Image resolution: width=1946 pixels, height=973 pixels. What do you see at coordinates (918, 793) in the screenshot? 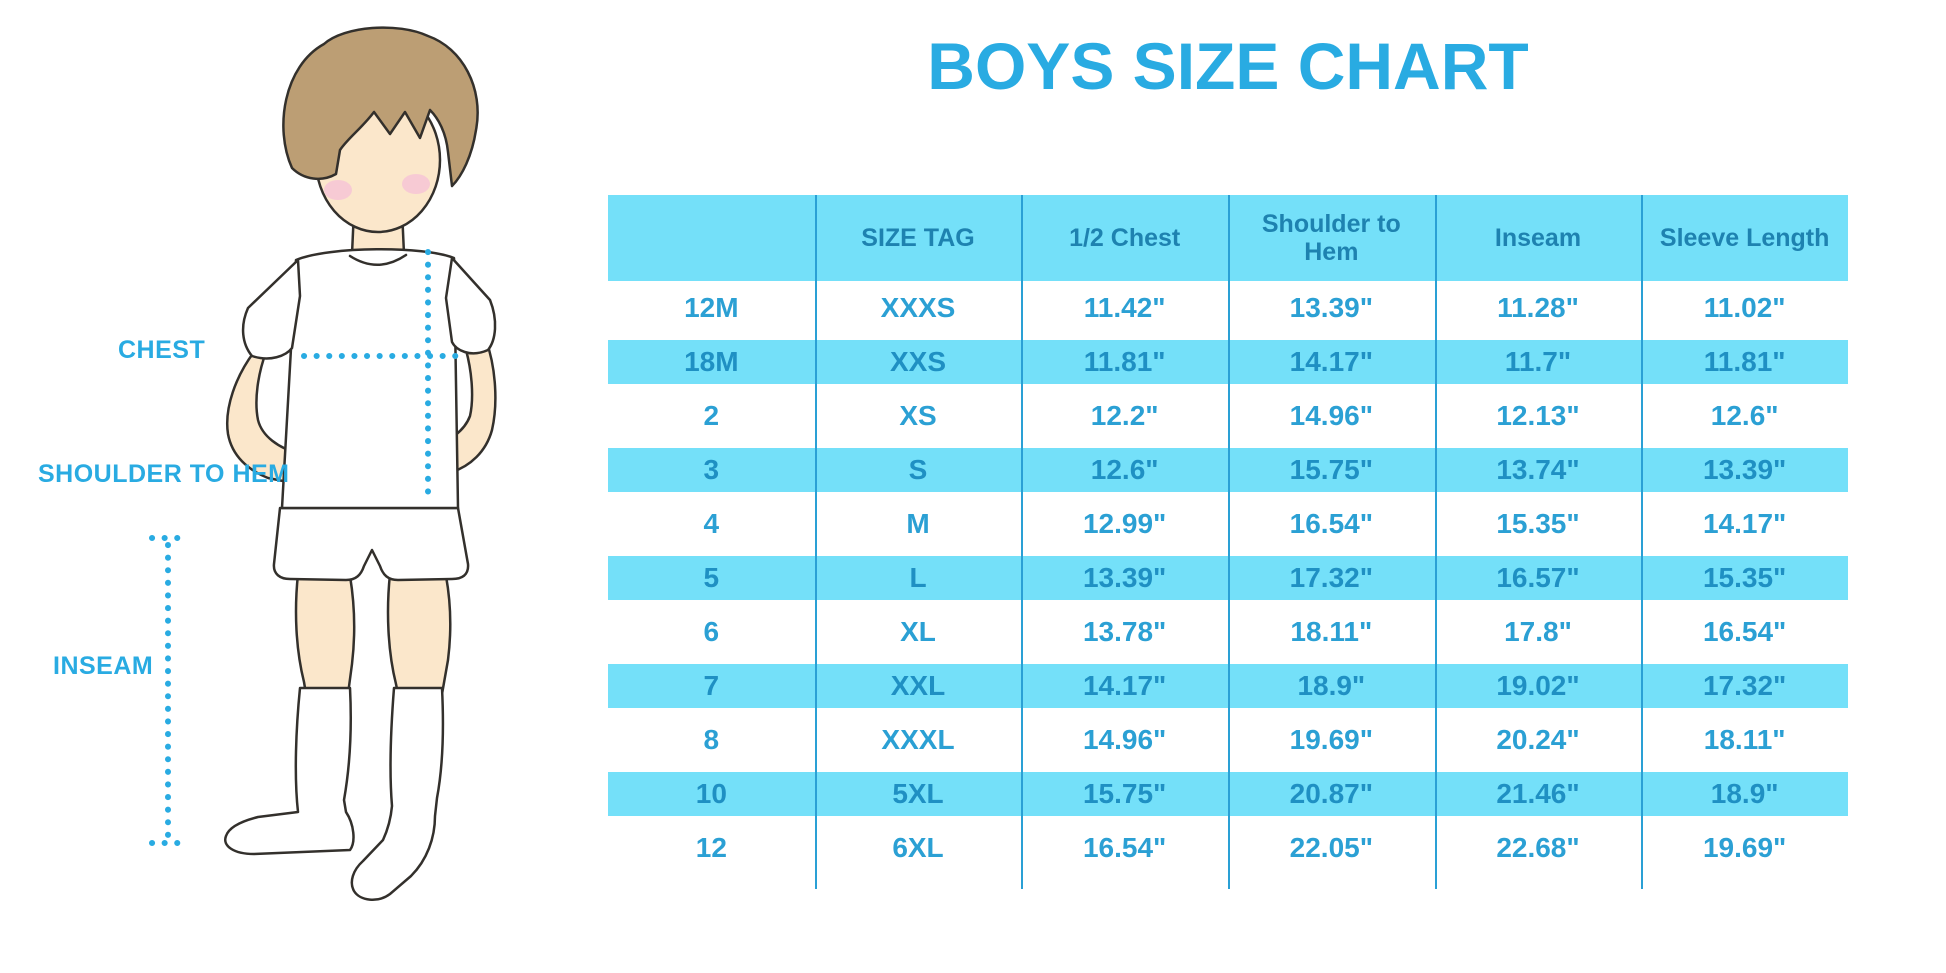
I see `table-cell: 5XL` at bounding box center [918, 793].